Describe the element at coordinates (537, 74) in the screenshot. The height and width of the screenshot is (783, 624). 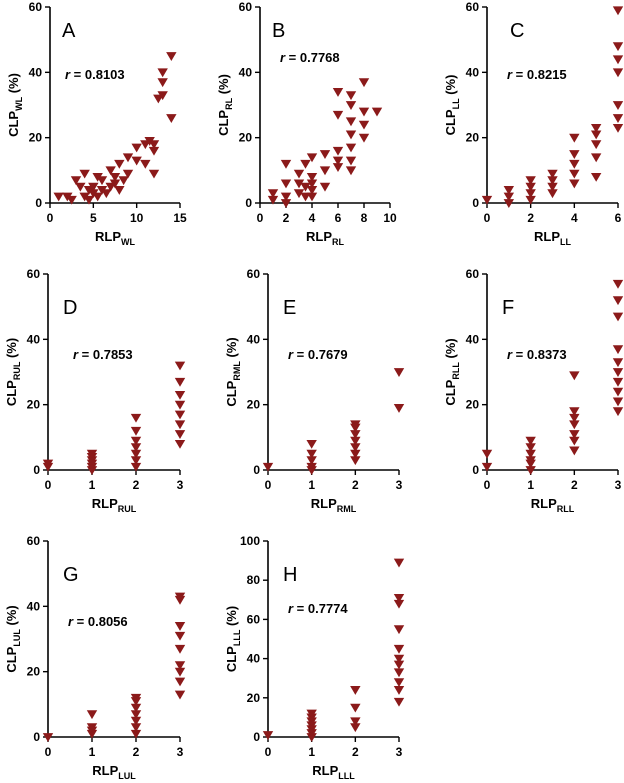
I see `r-value: r = 0.8215` at that location.